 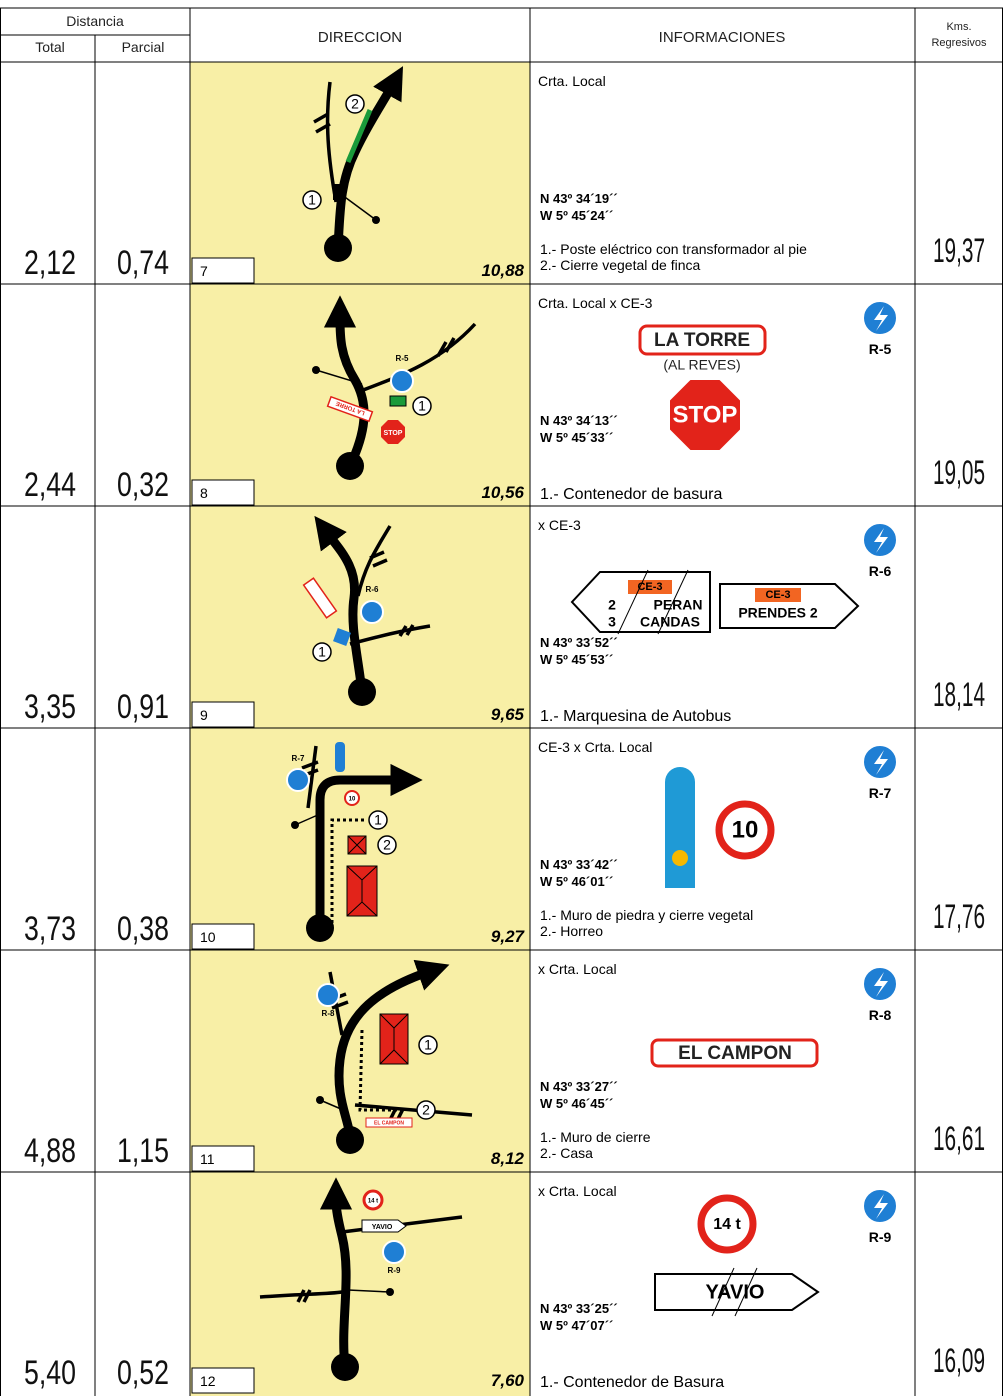 What do you see at coordinates (735, 1053) in the screenshot?
I see `sign-text: EL CAMPON` at bounding box center [735, 1053].